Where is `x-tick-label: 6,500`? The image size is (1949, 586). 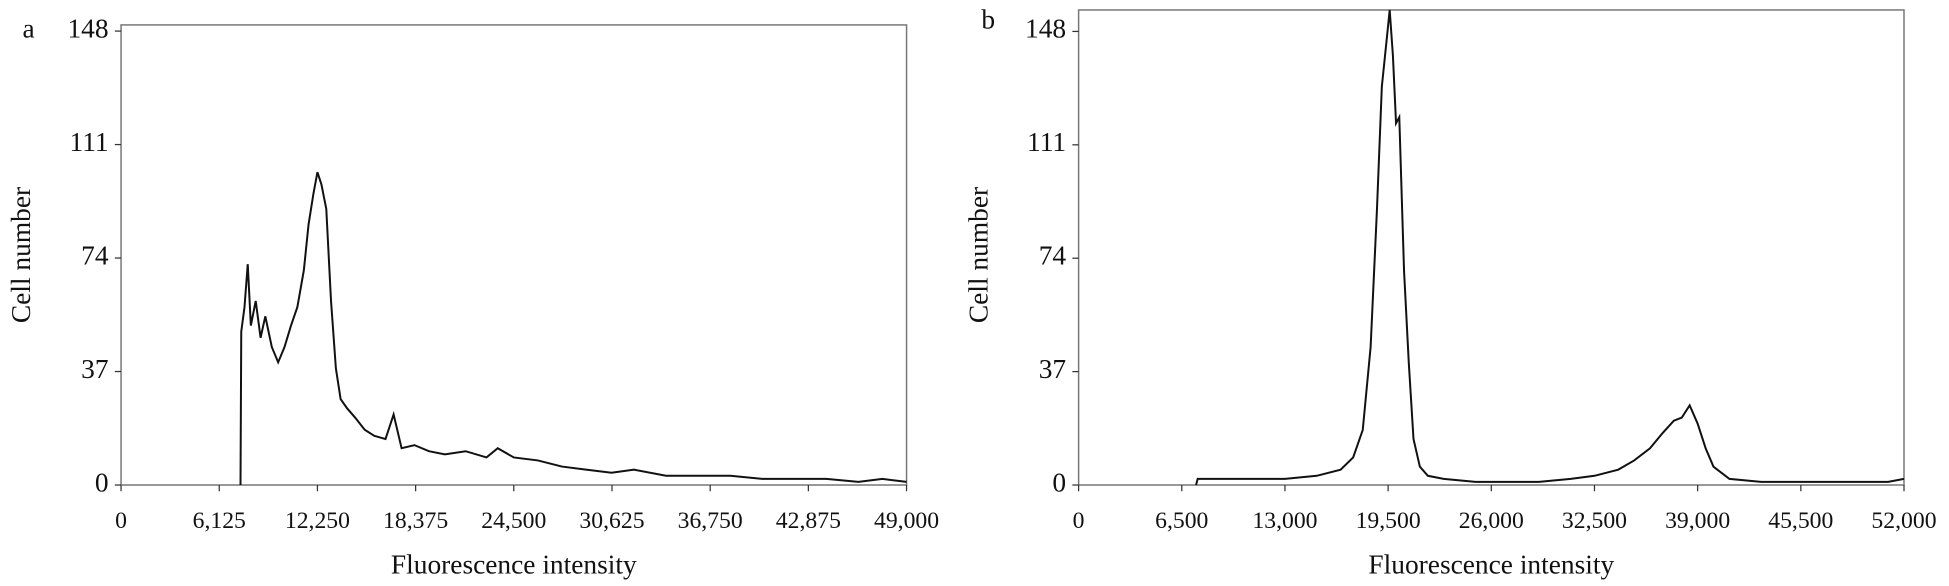 x-tick-label: 6,500 is located at coordinates (1181, 521).